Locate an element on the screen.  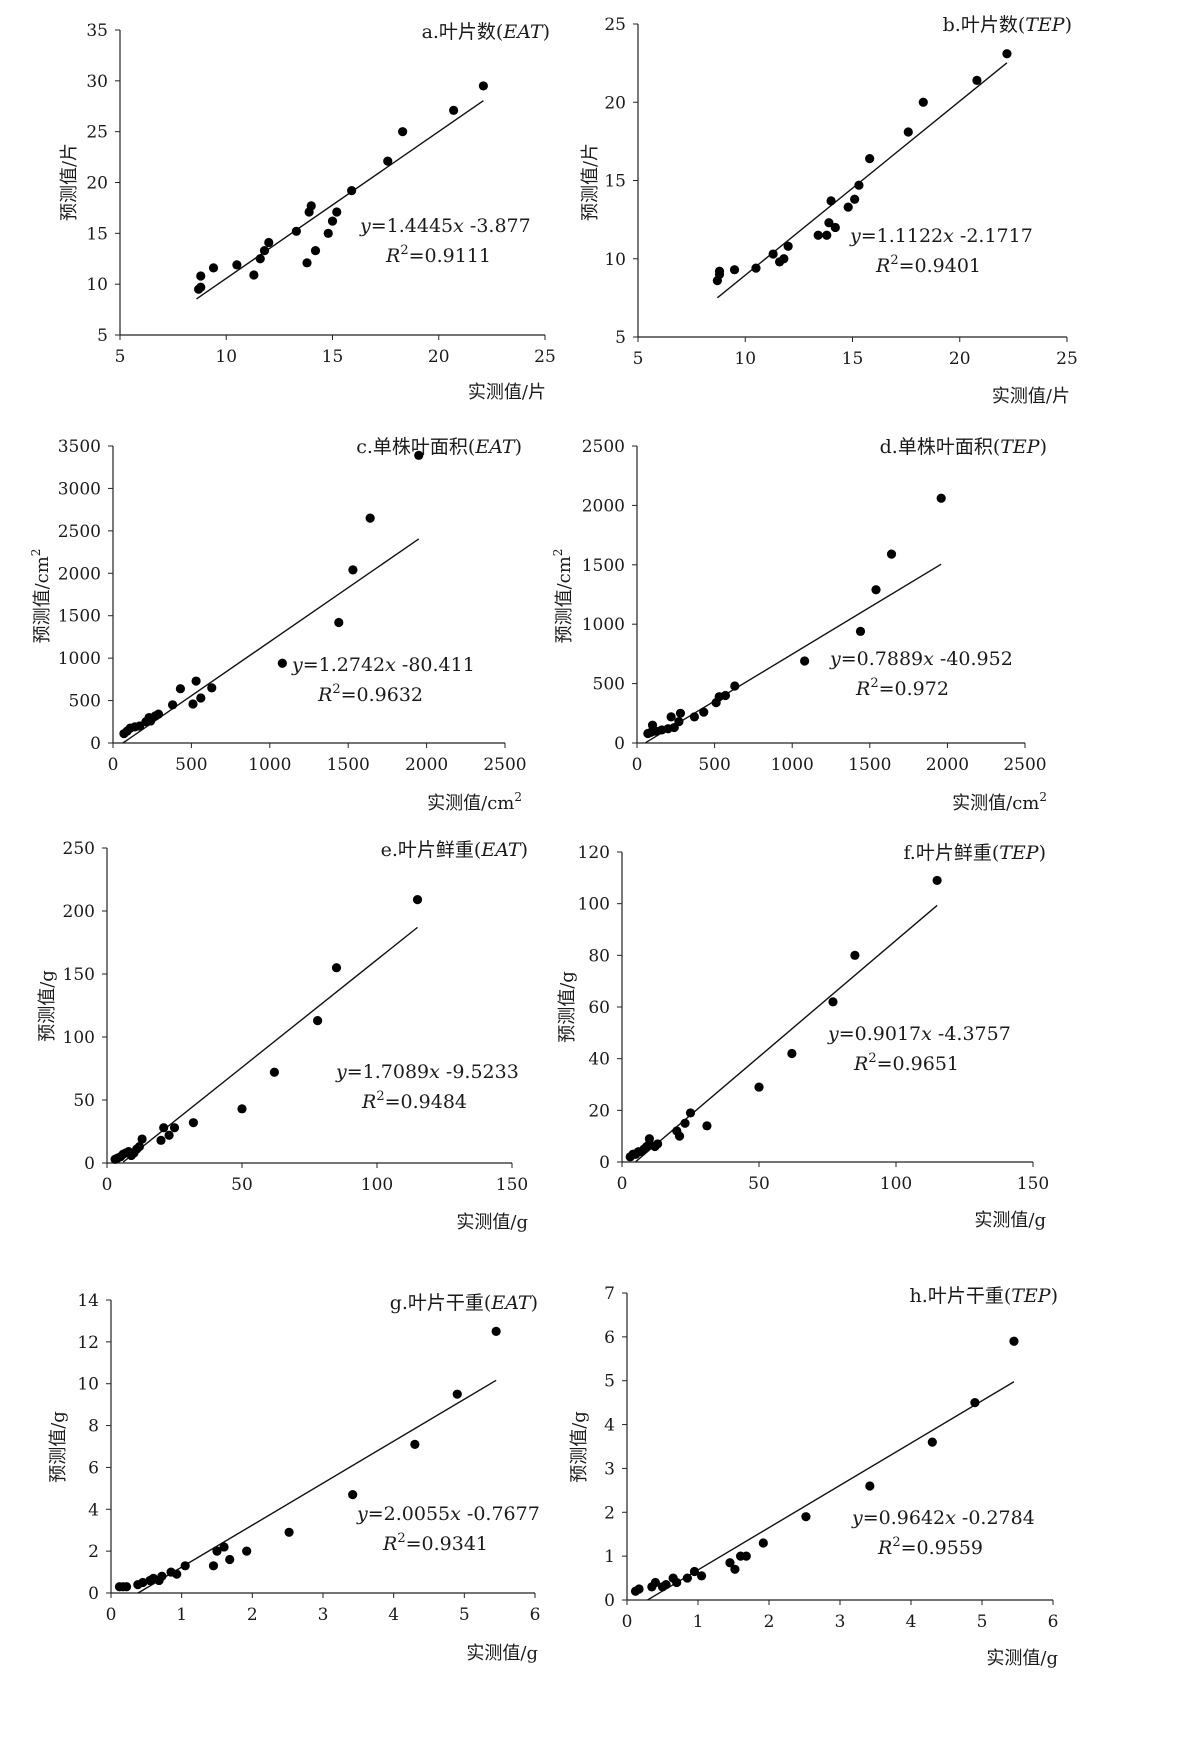
y-tick-label: 15 is located at coordinates (615, 182).